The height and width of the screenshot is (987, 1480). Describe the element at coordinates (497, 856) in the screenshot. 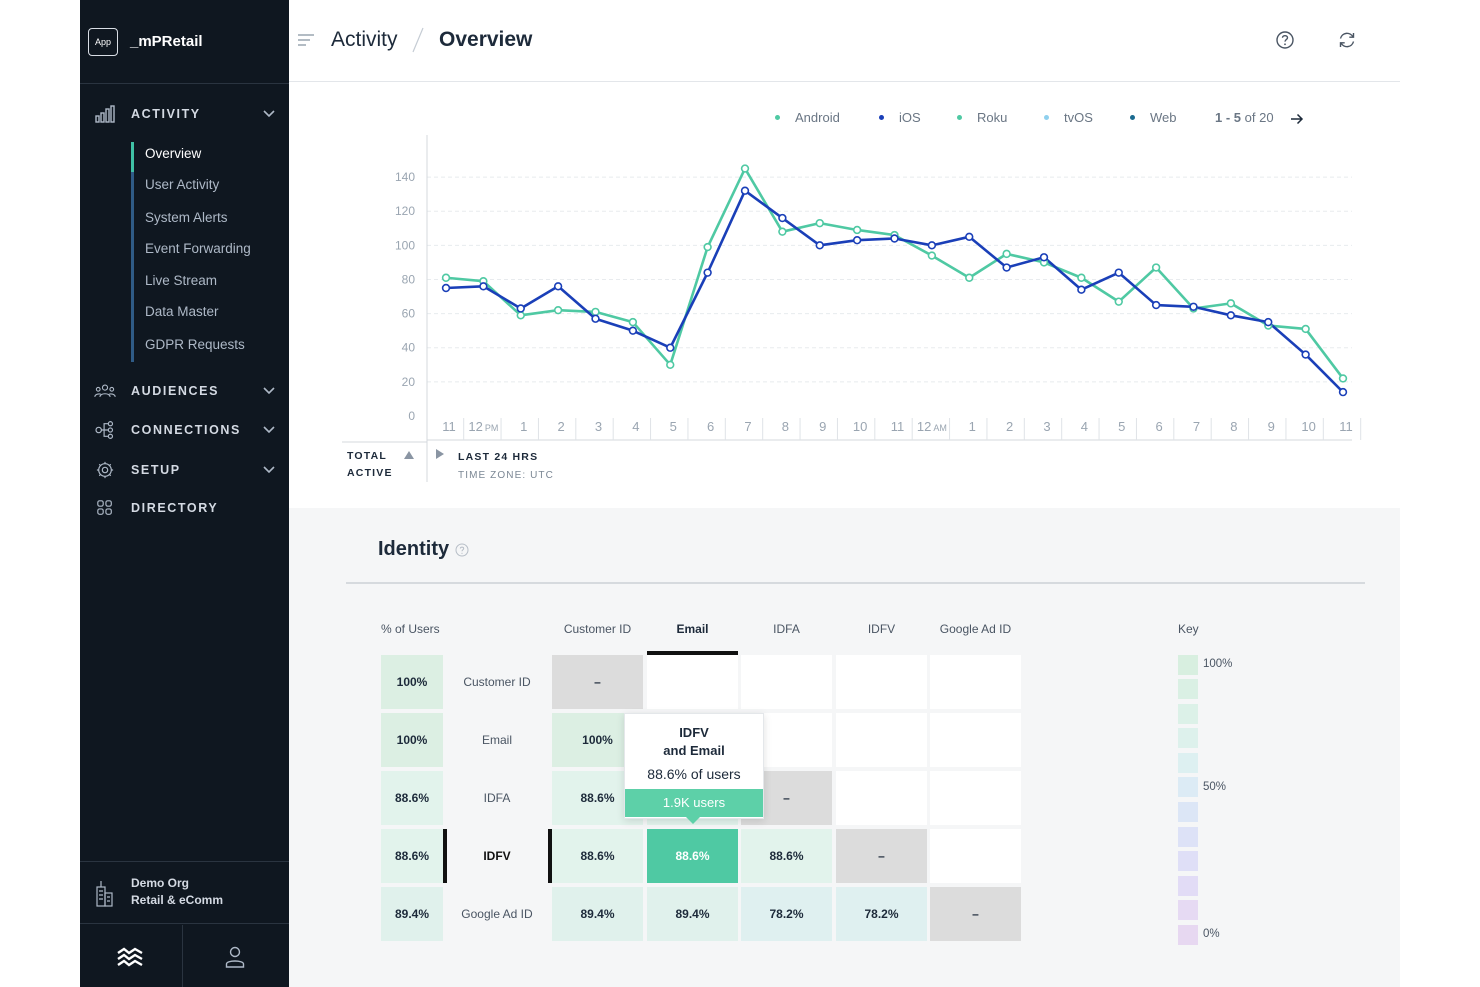

I see `row-label-idfv: IDFV` at that location.